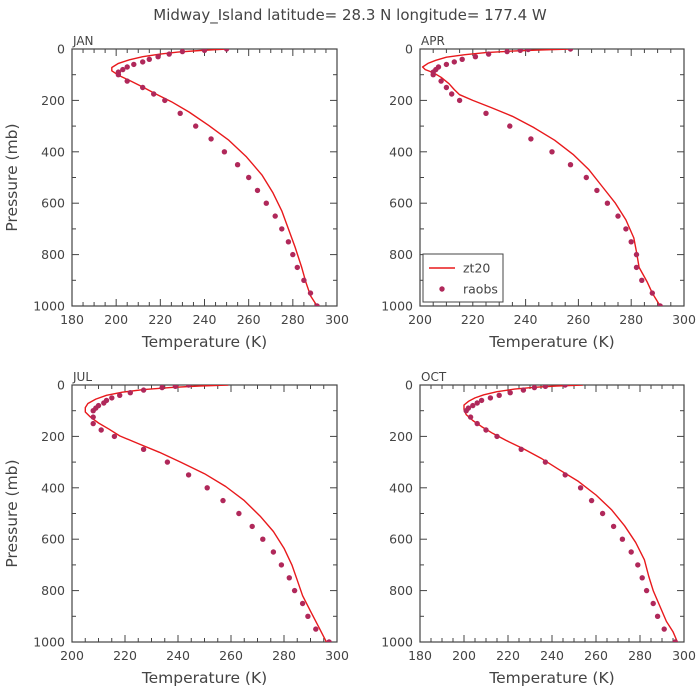 The width and height of the screenshot is (700, 700). What do you see at coordinates (433, 41) in the screenshot?
I see `panel-title: APR` at bounding box center [433, 41].